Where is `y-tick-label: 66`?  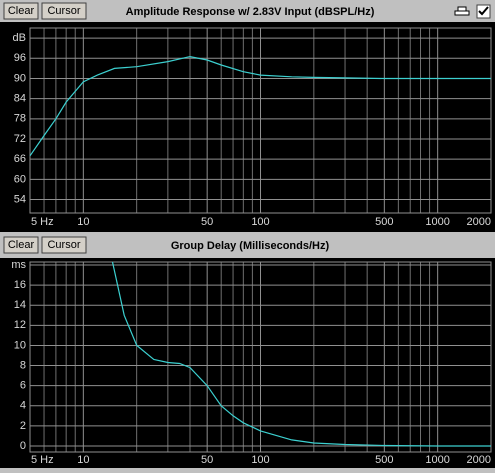
y-tick-label: 66 is located at coordinates (20, 159).